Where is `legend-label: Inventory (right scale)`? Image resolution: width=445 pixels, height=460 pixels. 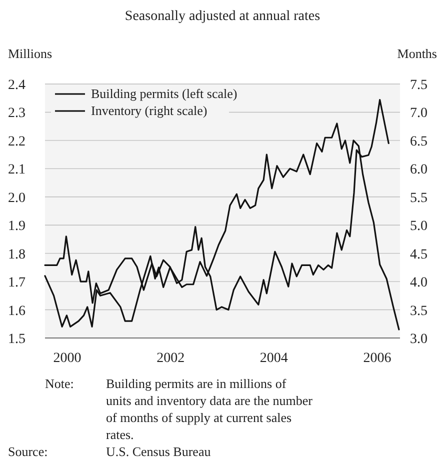 legend-label: Inventory (right scale) is located at coordinates (149, 110).